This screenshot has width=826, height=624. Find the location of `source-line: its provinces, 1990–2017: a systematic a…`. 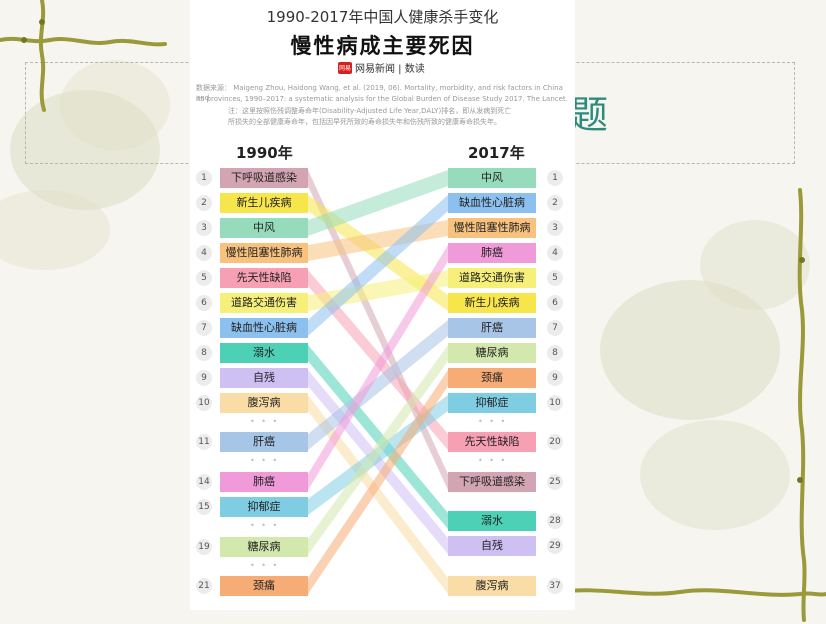

source-line: its provinces, 1990–2017: a systematic a… is located at coordinates (382, 99).